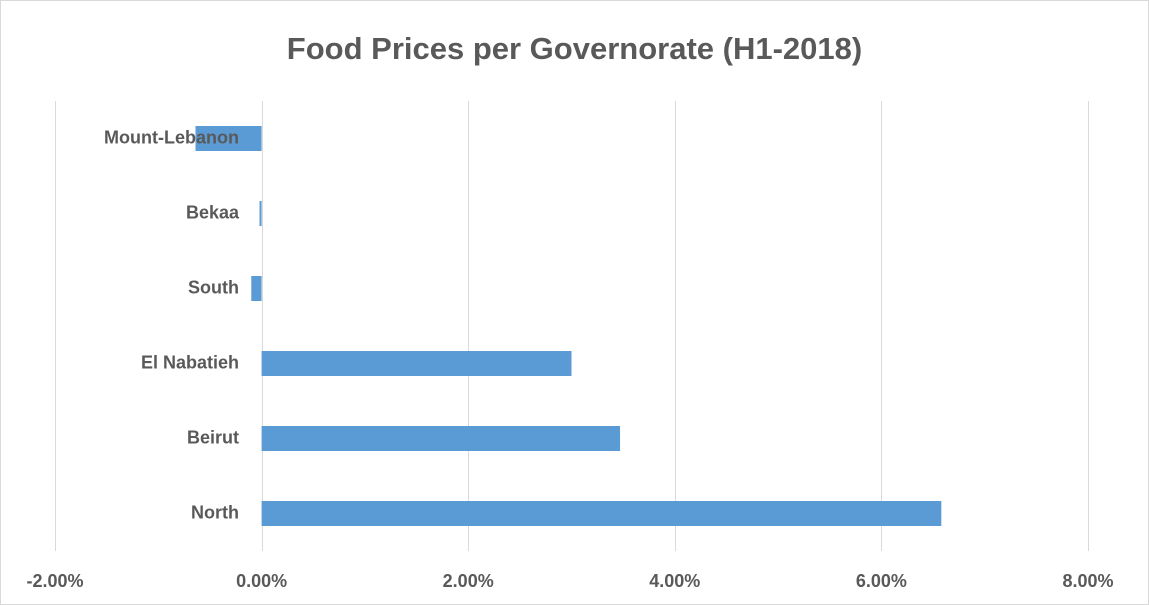 Image resolution: width=1149 pixels, height=605 pixels. What do you see at coordinates (171, 137) in the screenshot?
I see `category-label: Mount-Lebanon` at bounding box center [171, 137].